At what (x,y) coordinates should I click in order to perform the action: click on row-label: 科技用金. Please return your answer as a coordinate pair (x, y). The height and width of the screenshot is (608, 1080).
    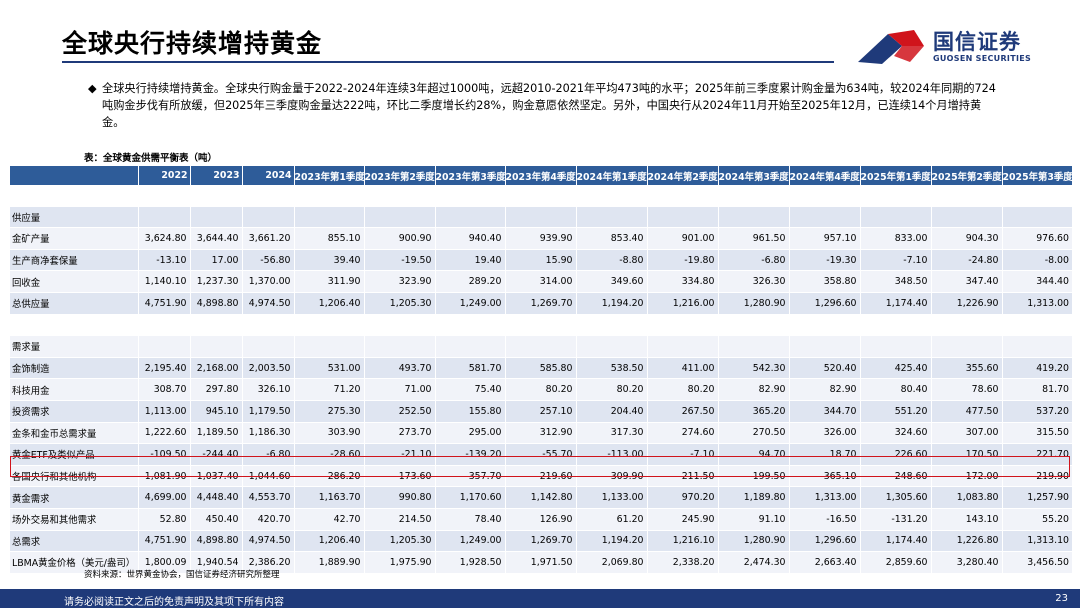
    Looking at the image, I should click on (74, 389).